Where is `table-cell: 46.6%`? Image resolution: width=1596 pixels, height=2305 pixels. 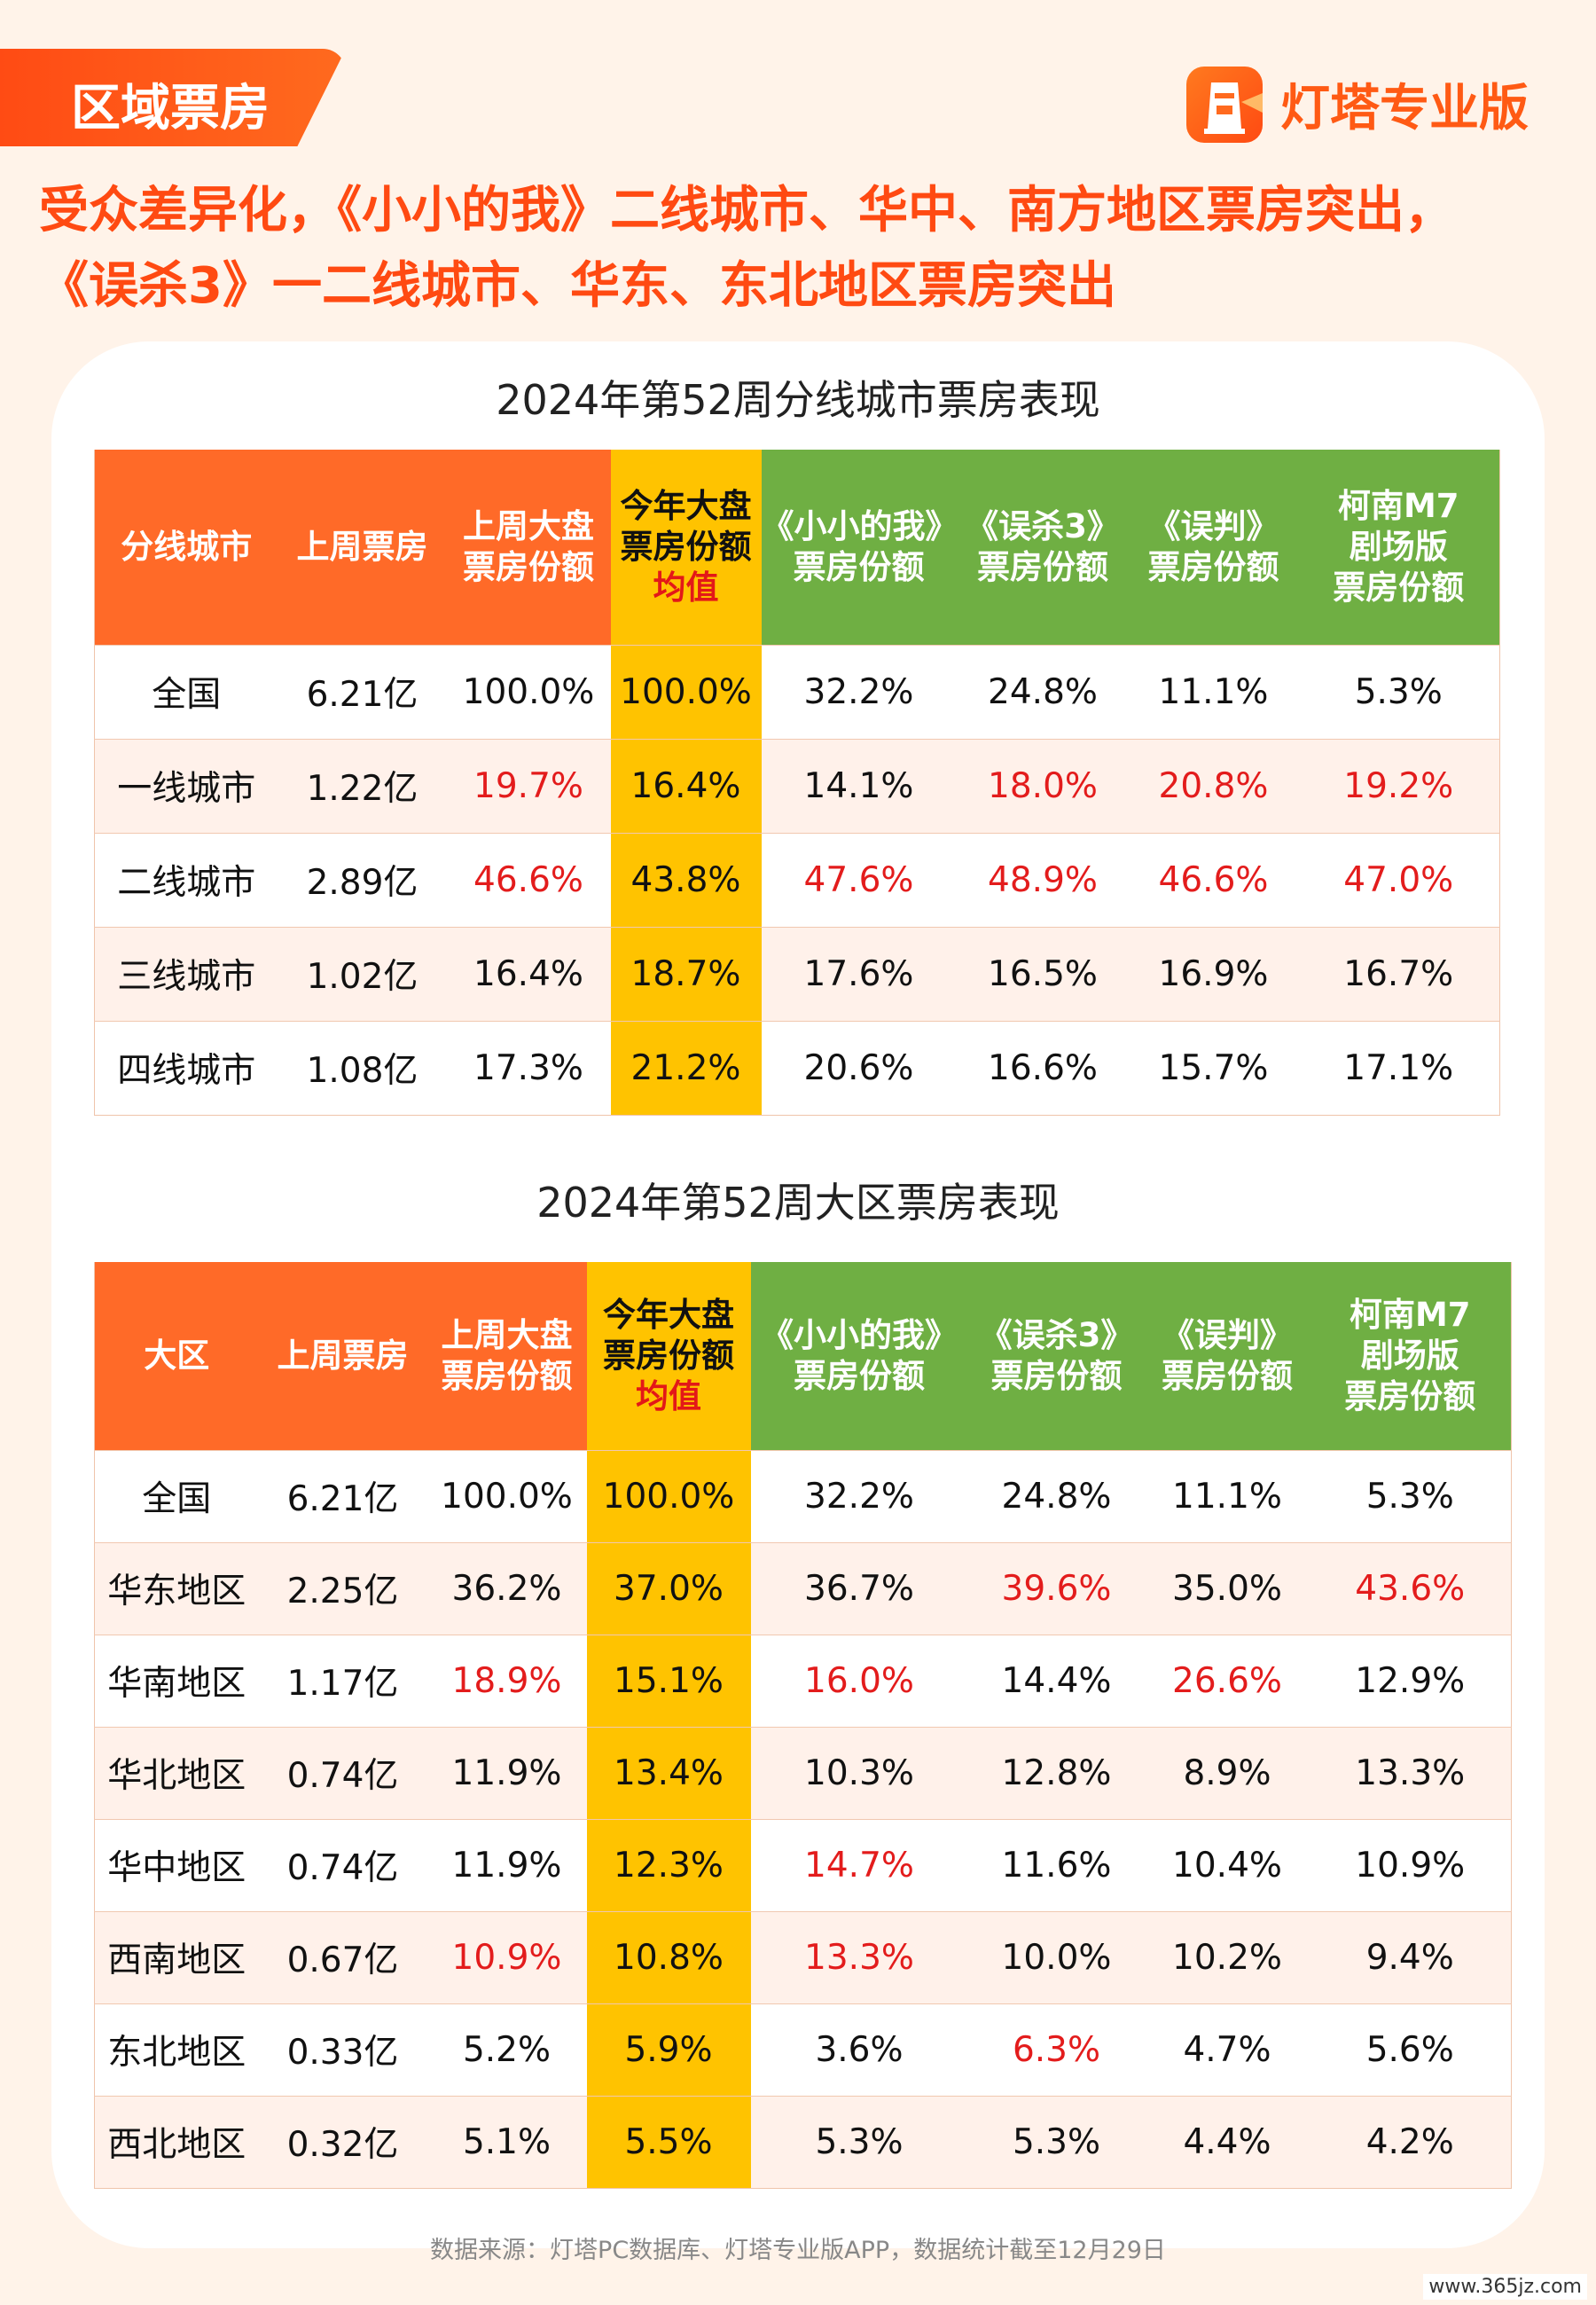 table-cell: 46.6% is located at coordinates (1213, 879).